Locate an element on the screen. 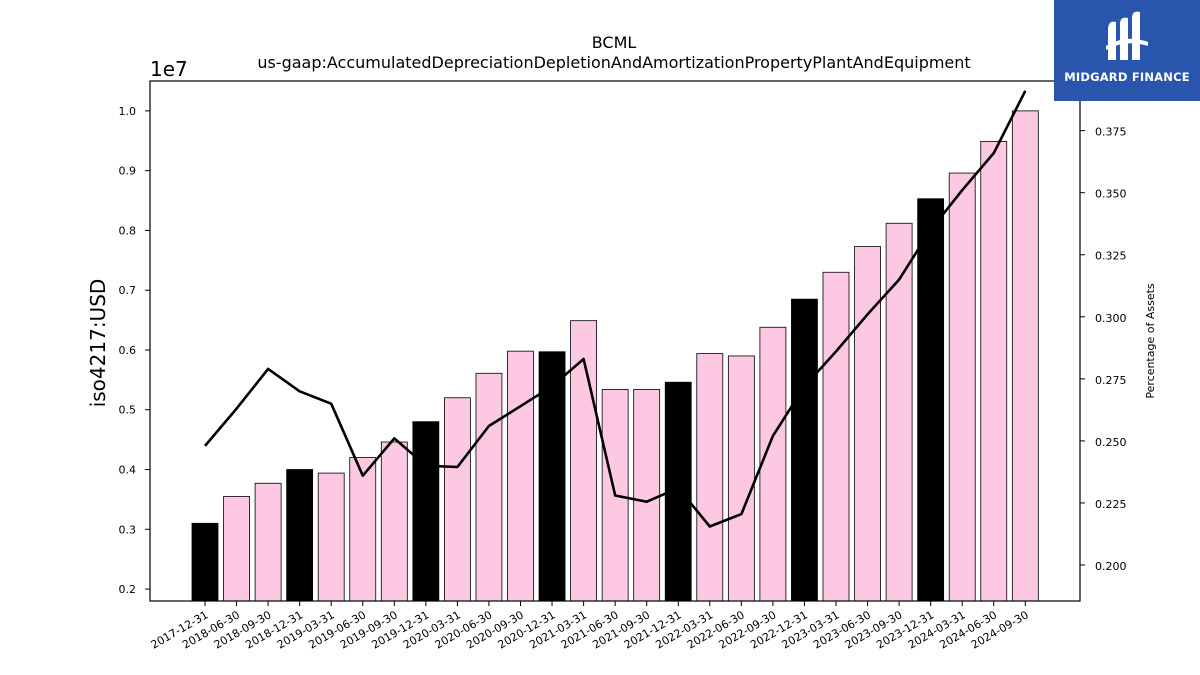 This screenshot has width=1200, height=675. midgard-logo-mark-icon is located at coordinates (1127, 36).